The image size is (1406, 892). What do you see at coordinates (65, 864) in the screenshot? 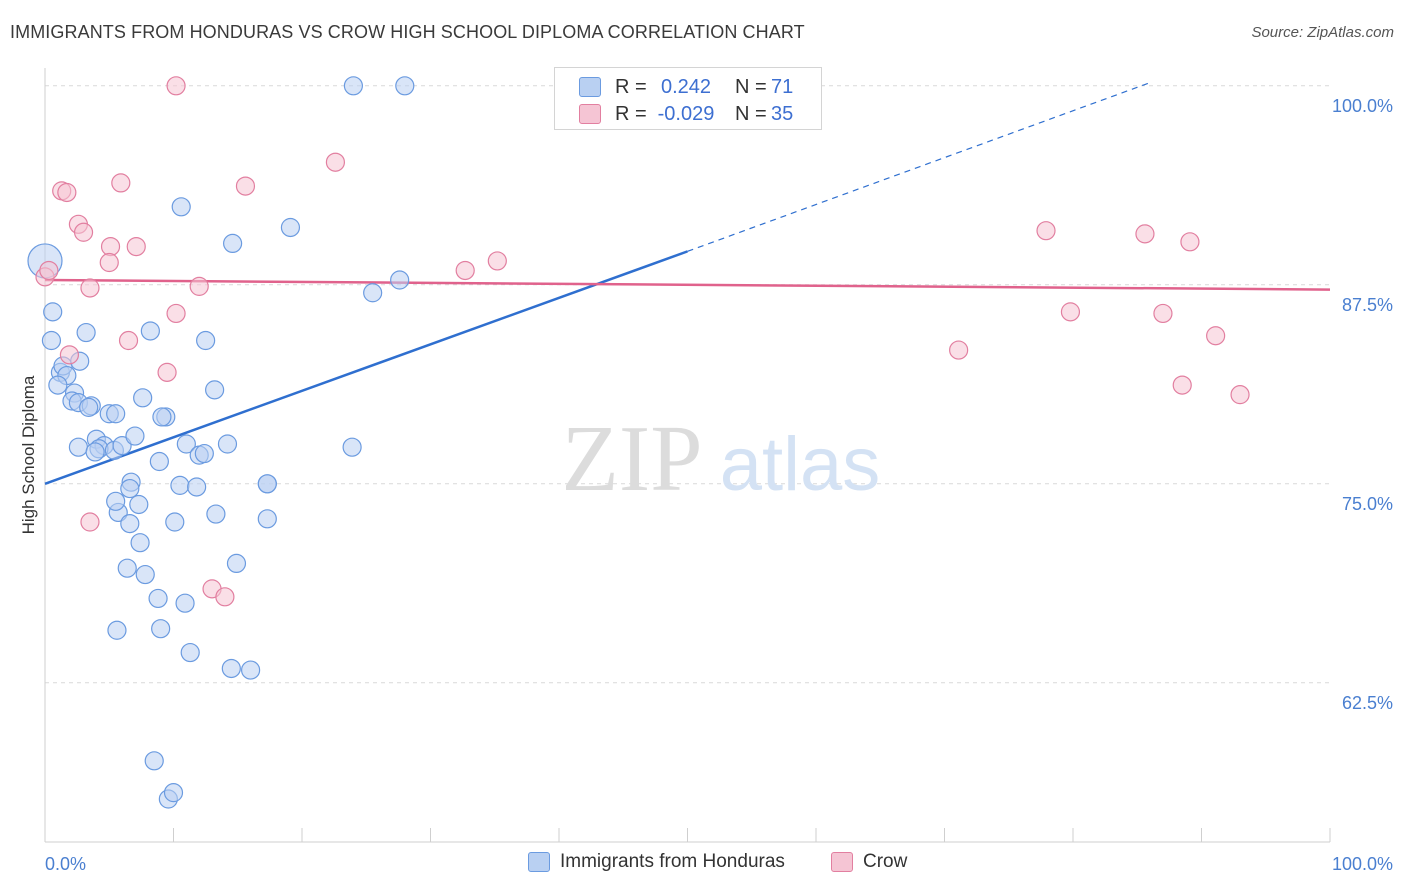
I see `x-tick-label: 0.0%` at bounding box center [65, 864].